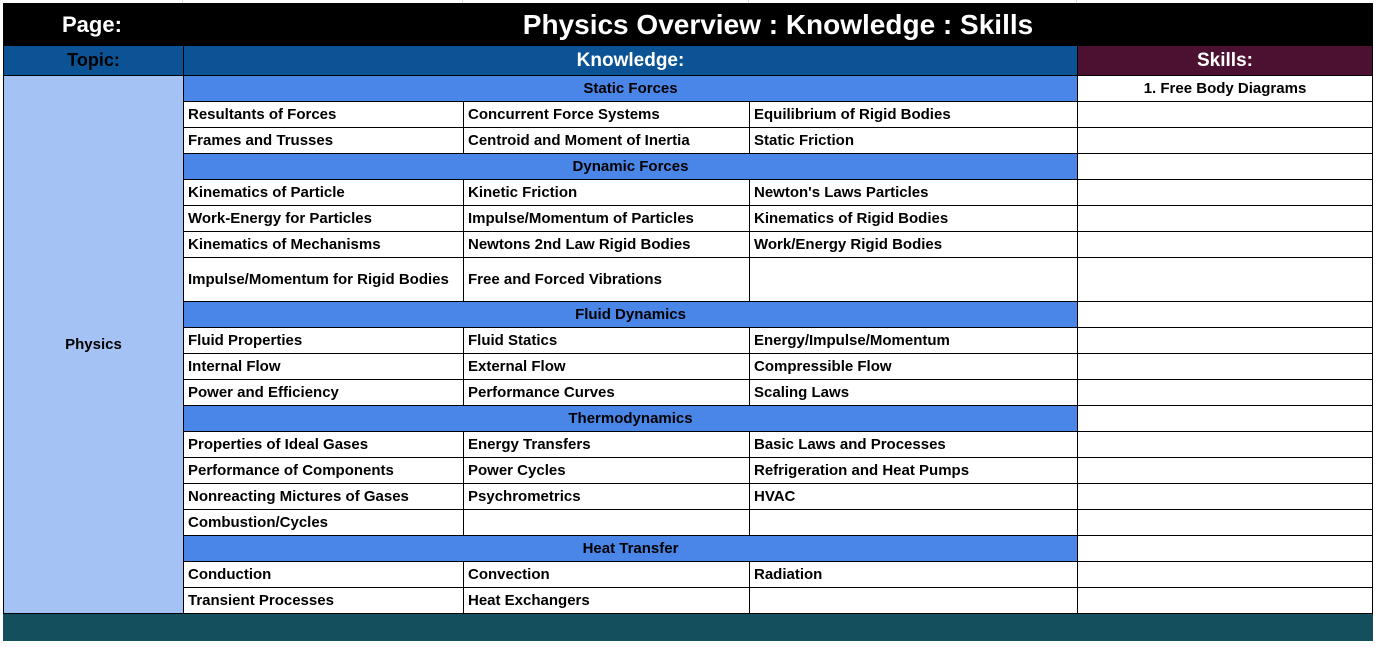 The image size is (1375, 647). Describe the element at coordinates (323, 600) in the screenshot. I see `knowledge-cell: Transient Processes` at that location.